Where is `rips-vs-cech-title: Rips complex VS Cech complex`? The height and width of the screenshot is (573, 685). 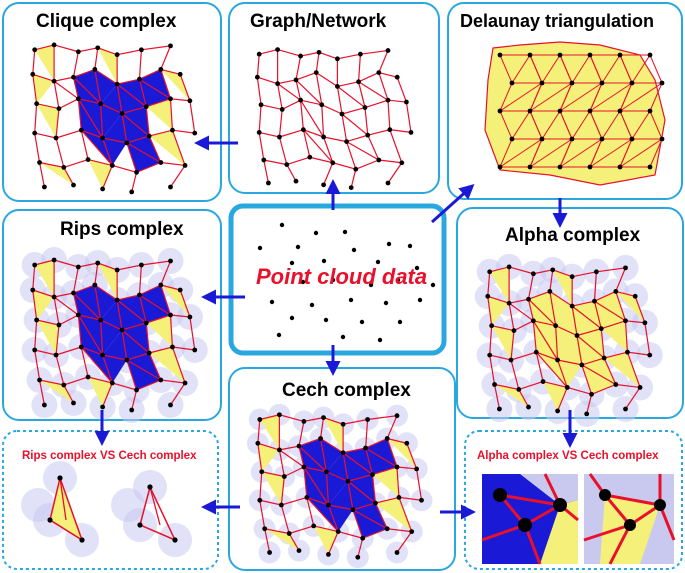
rips-vs-cech-title: Rips complex VS Cech complex is located at coordinates (109, 456).